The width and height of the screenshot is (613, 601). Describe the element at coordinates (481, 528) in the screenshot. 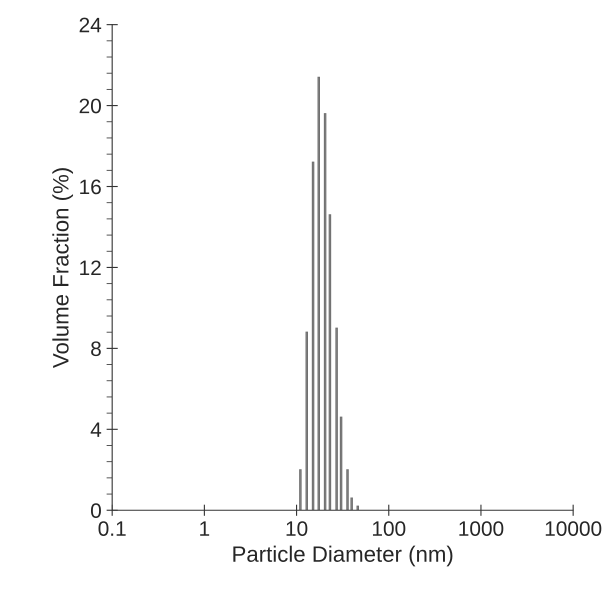

I see `x-tick-label: 1000` at that location.